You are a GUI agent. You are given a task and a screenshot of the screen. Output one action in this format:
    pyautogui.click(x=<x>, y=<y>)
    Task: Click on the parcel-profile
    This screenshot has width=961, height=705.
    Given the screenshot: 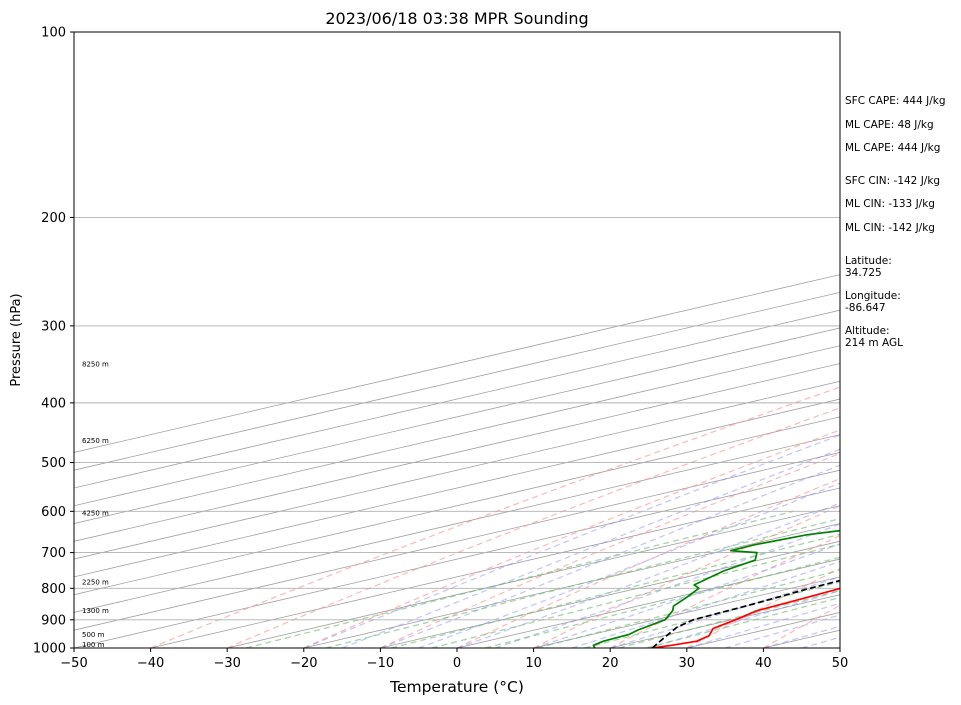 What is the action you would take?
    pyautogui.click(x=745, y=613)
    